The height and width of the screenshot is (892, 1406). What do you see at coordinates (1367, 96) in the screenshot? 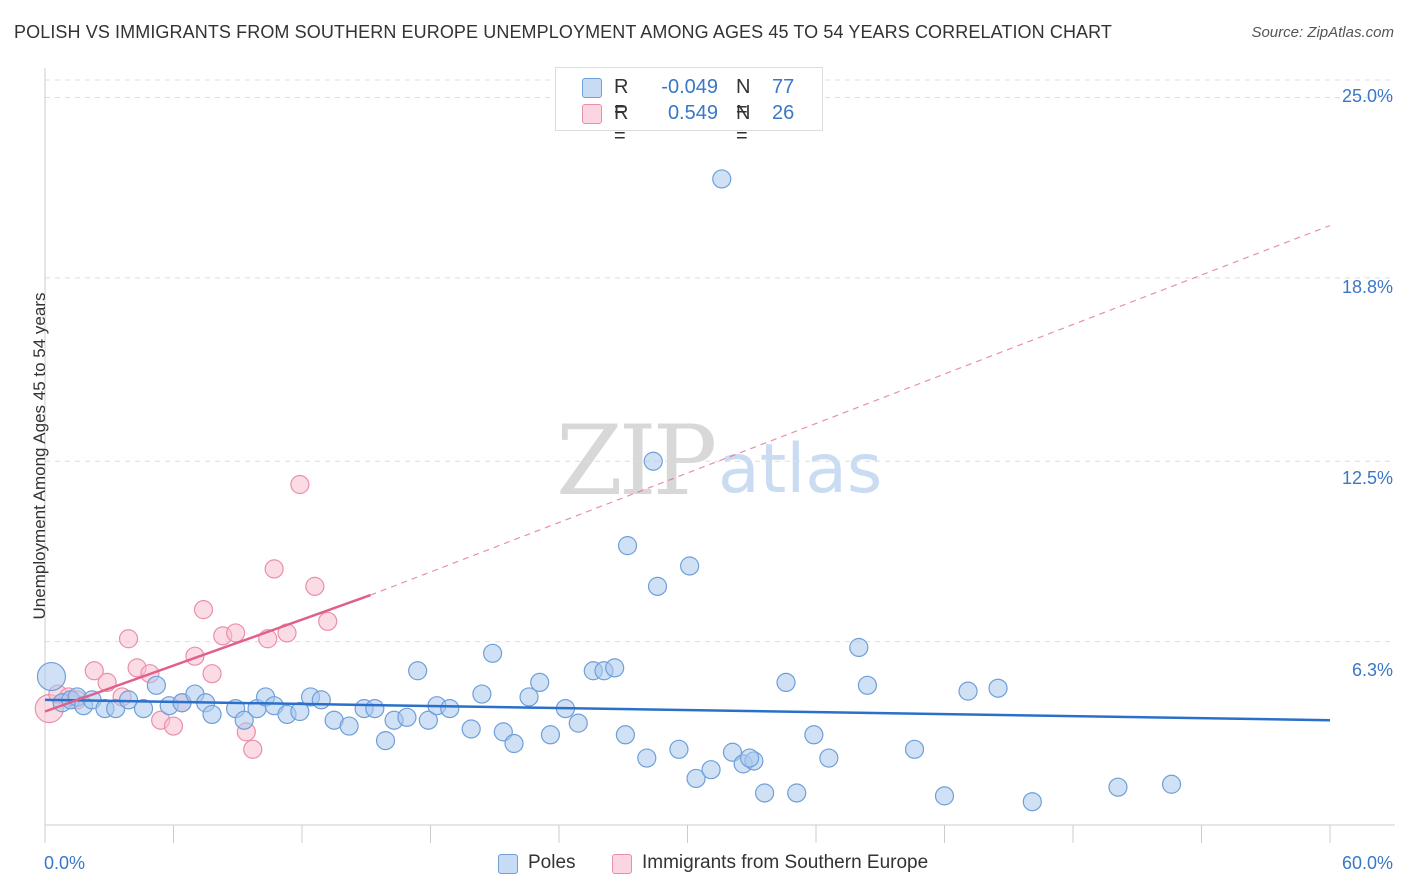
I see `y-tick-label: 25.0%` at bounding box center [1367, 96].